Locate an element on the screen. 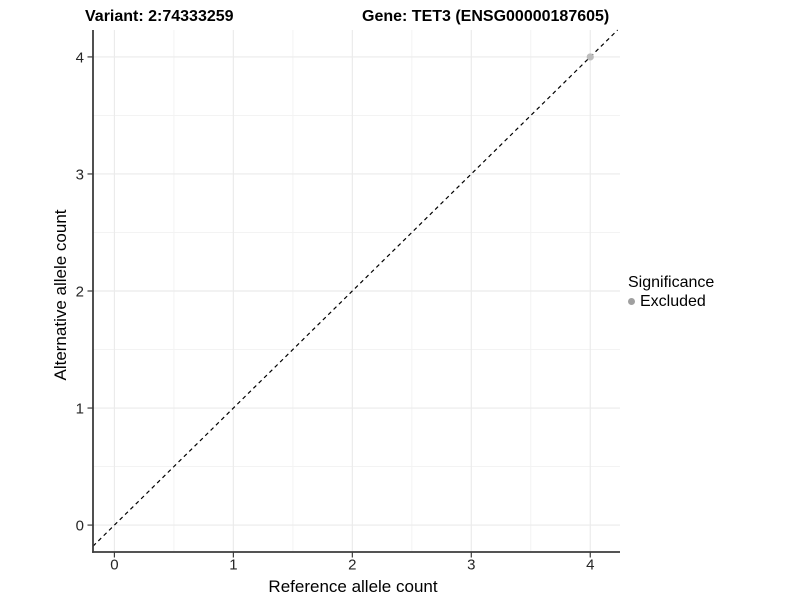  legend-item-label: Excluded is located at coordinates (673, 301).